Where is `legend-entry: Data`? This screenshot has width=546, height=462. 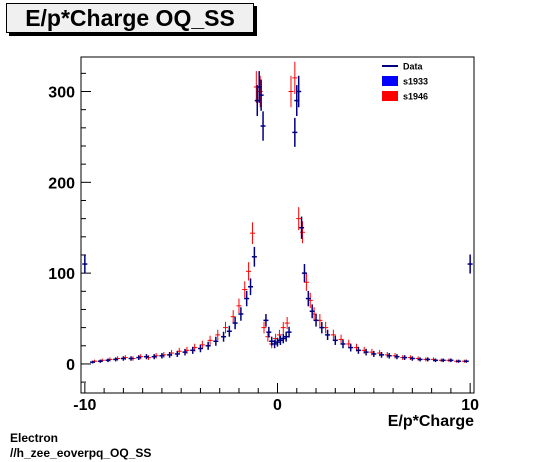
legend-entry: Data is located at coordinates (403, 67).